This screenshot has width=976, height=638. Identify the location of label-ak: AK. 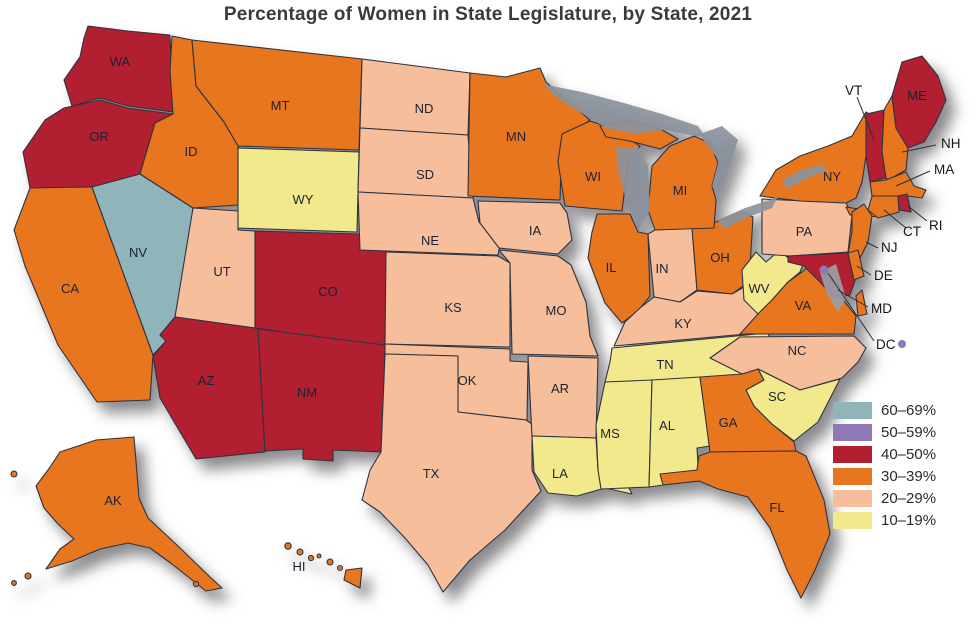
(113, 500).